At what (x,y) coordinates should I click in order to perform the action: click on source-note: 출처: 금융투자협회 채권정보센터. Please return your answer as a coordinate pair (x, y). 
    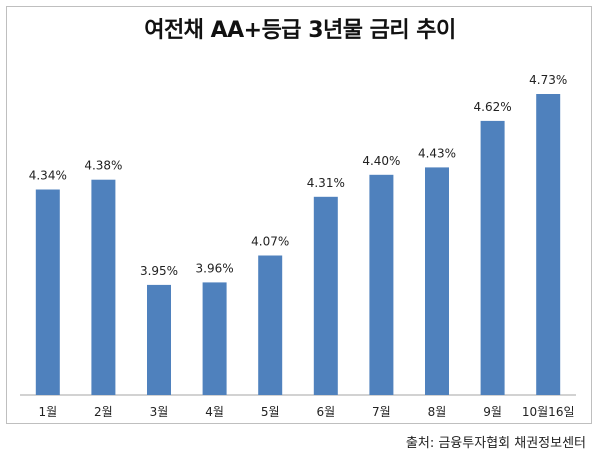
    Looking at the image, I should click on (495, 443).